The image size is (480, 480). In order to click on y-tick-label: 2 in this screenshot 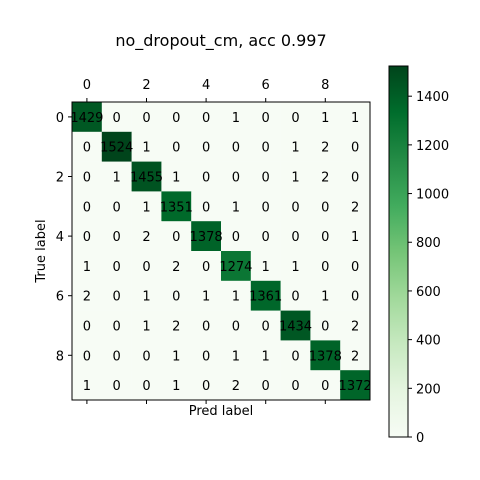, I will do `click(60, 178)`.